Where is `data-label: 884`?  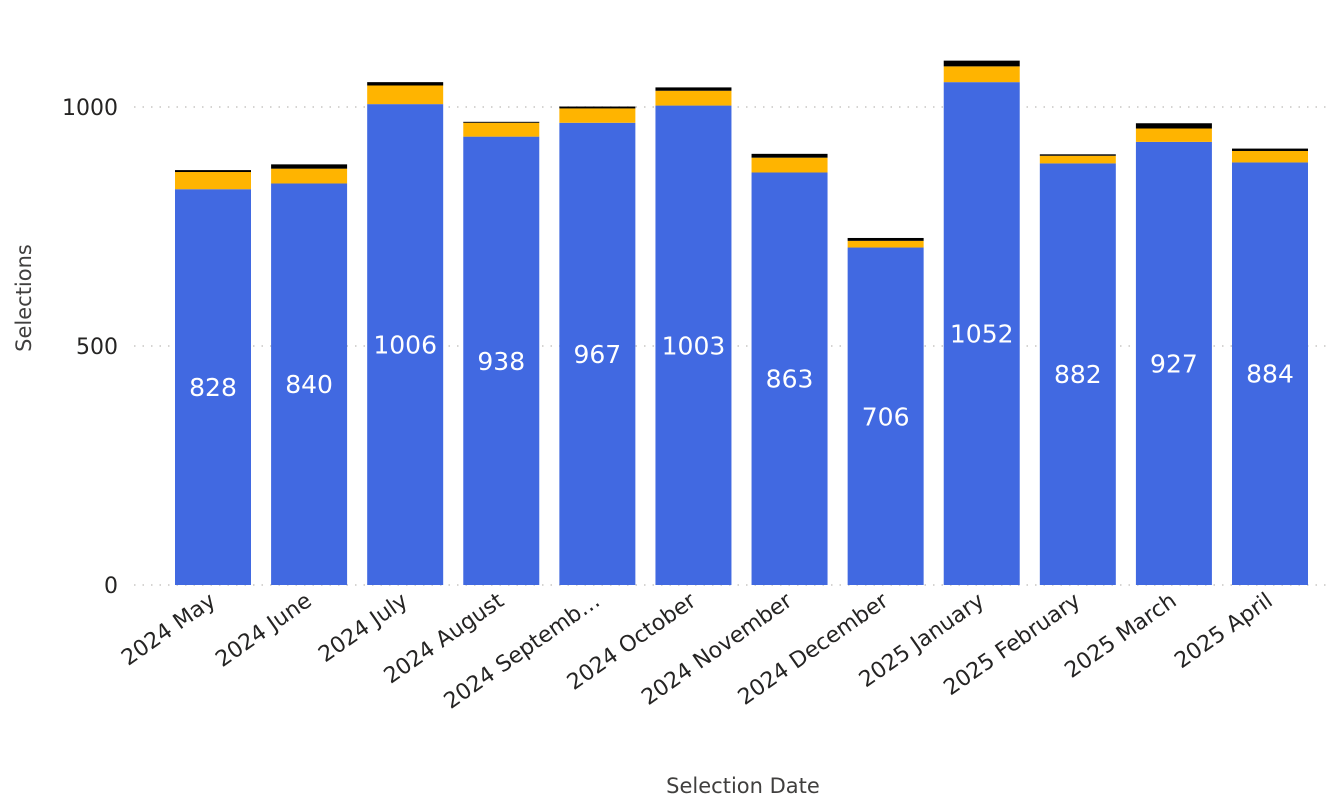 data-label: 884 is located at coordinates (1270, 374).